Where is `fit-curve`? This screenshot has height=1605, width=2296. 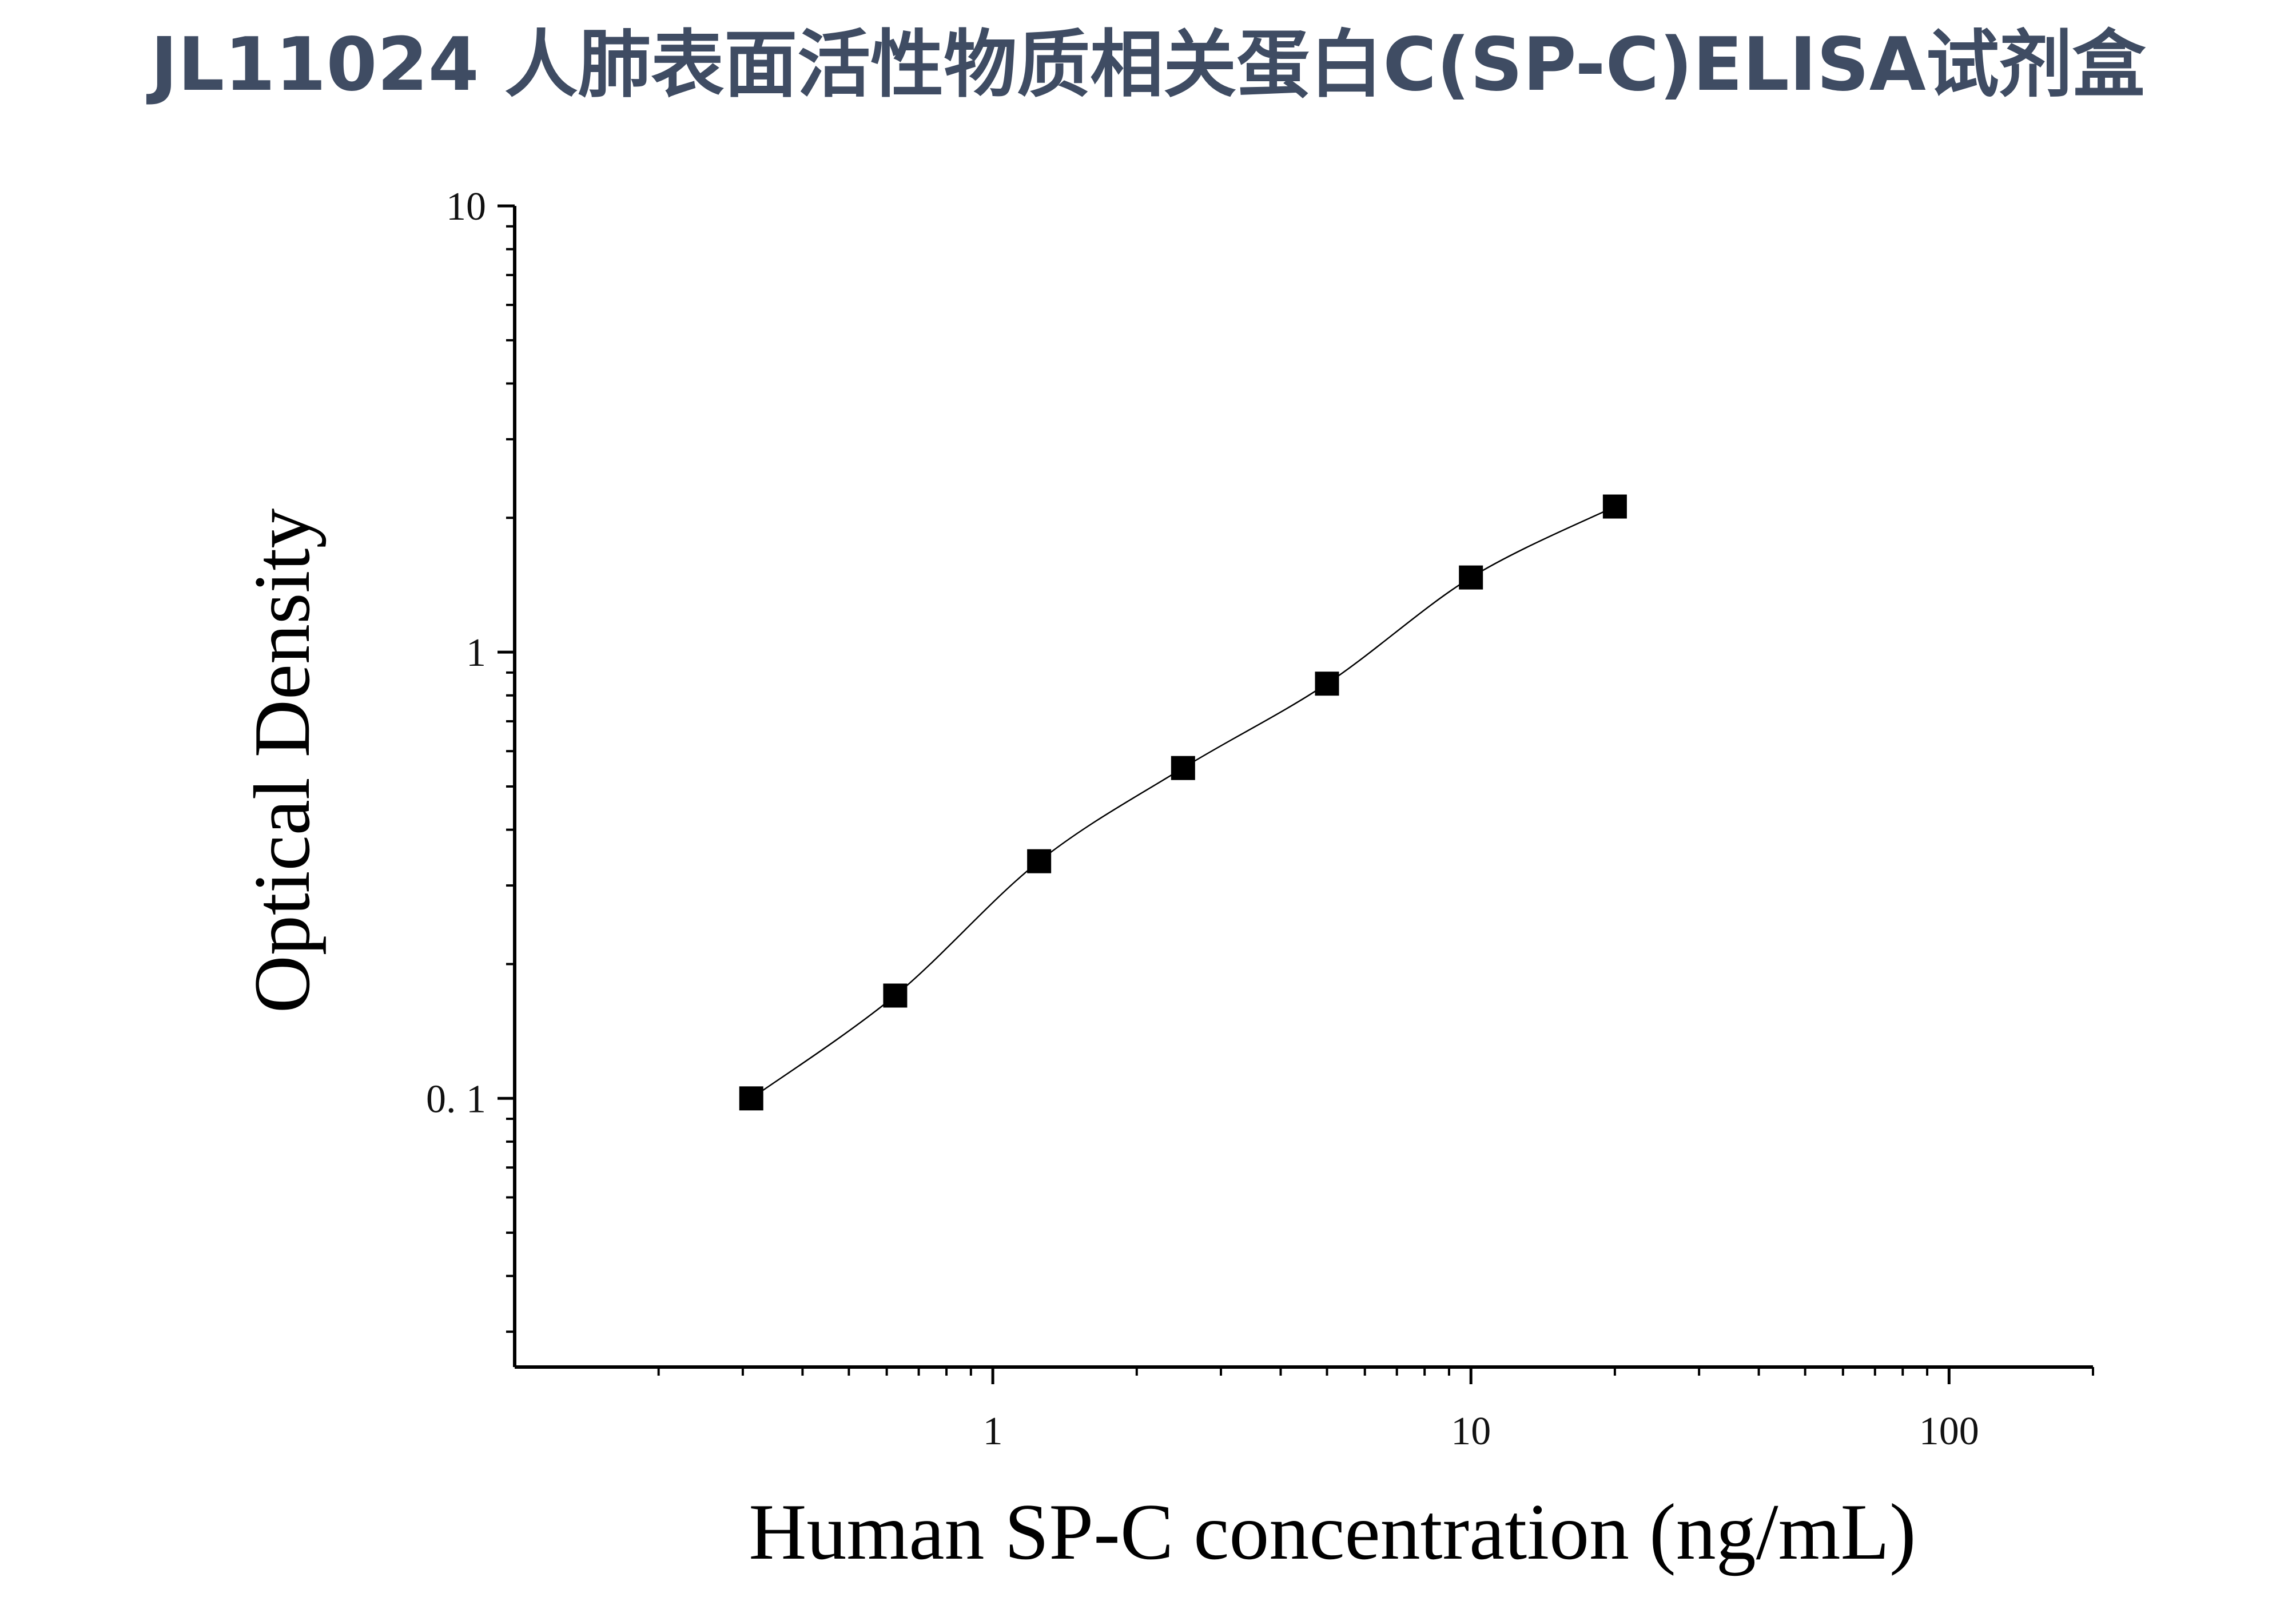 fit-curve is located at coordinates (1183, 802).